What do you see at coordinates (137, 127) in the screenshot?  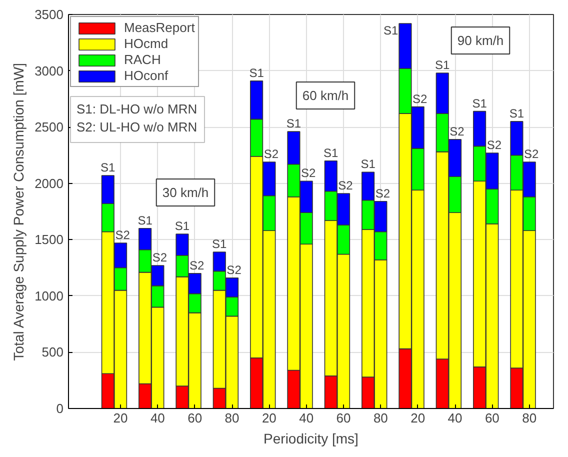 I see `annotation: S2: UL-HO w/o MRN` at bounding box center [137, 127].